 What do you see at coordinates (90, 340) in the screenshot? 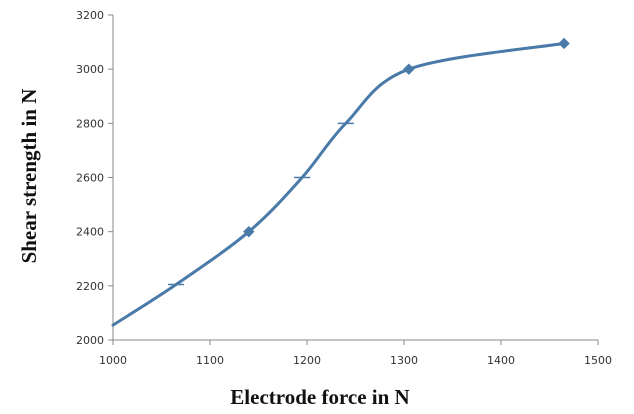
I see `y-tick-label: 2000` at bounding box center [90, 340].